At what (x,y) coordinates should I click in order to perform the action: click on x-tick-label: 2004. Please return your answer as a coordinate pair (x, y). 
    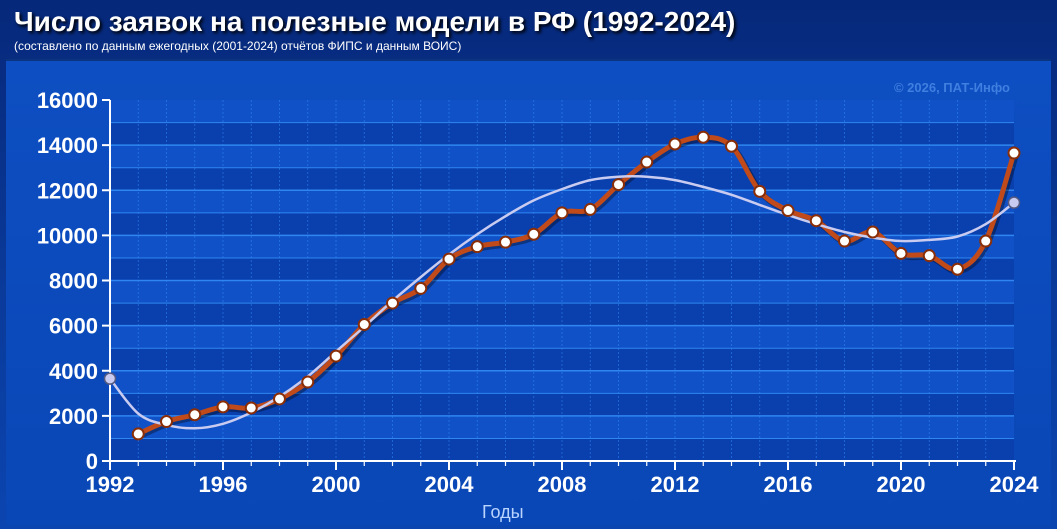
    Looking at the image, I should click on (450, 484).